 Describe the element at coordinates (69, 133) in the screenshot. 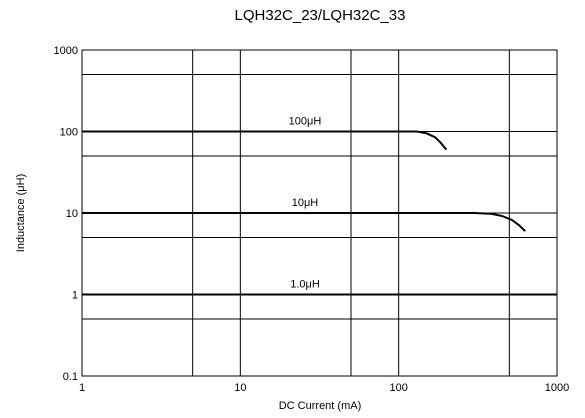

I see `y-tick-label: 100` at that location.